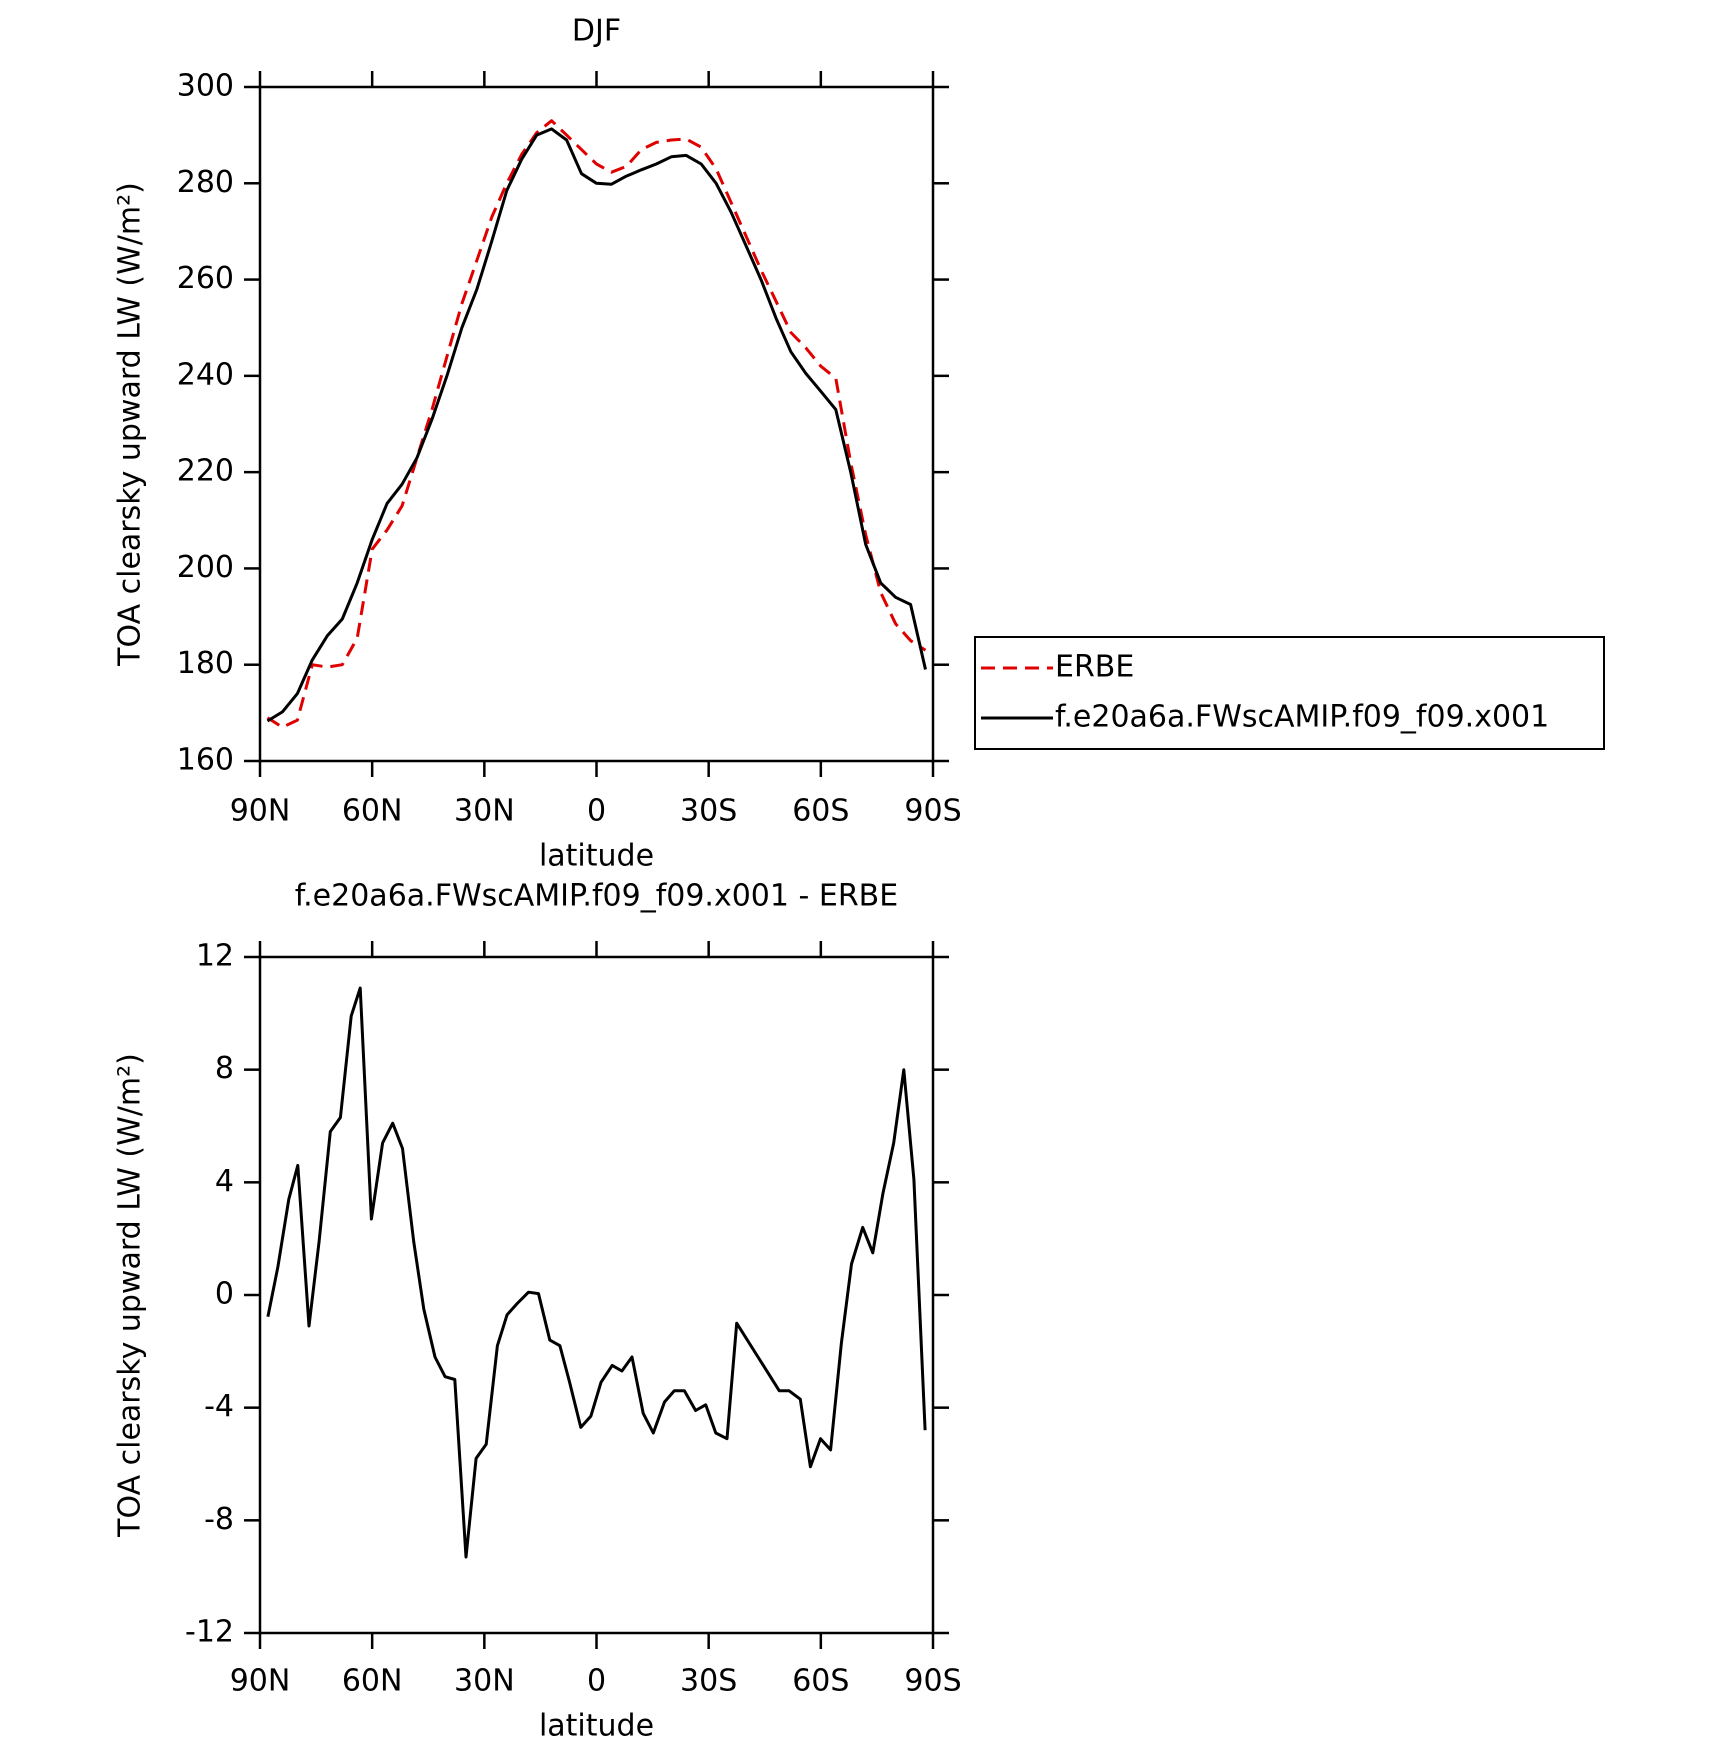 The height and width of the screenshot is (1745, 1710). Describe the element at coordinates (205, 374) in the screenshot. I see `y-tick-label: 240` at that location.